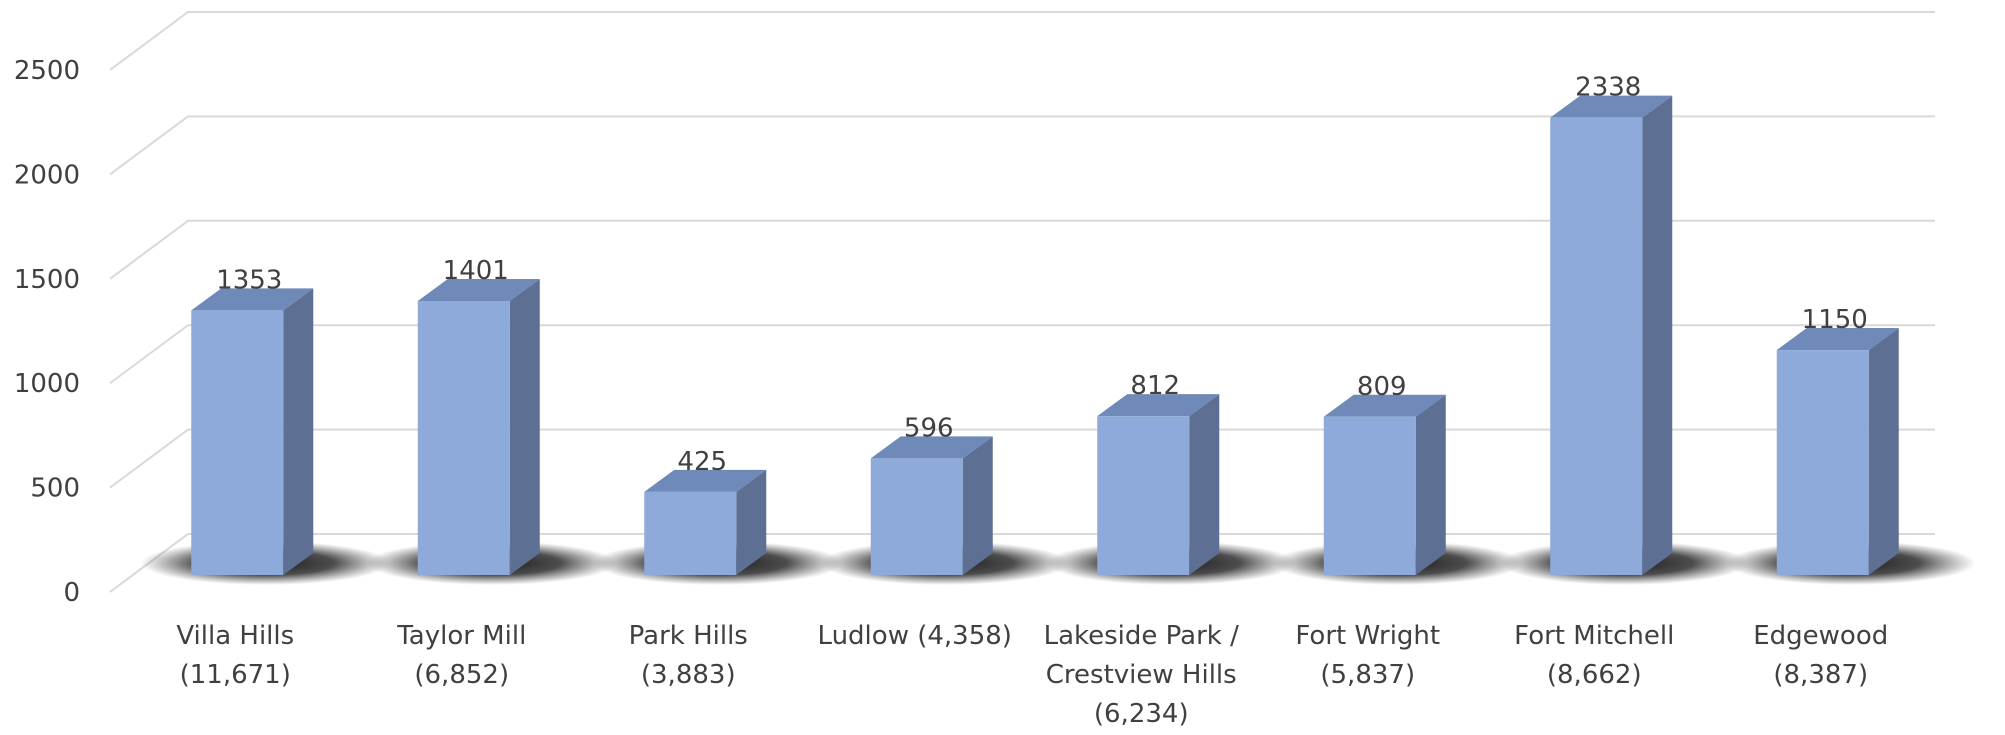 The image size is (2005, 735). What do you see at coordinates (1142, 675) in the screenshot?
I see `x-tick-label: Lakeside Park / Crestview Hills (6,234)` at bounding box center [1142, 675].